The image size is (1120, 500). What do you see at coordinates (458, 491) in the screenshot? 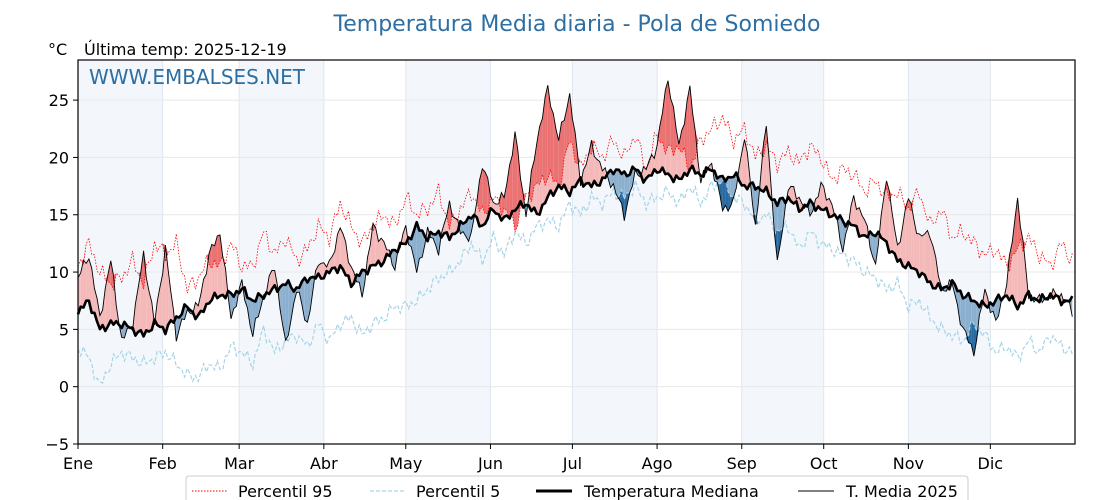
I see `legend-p5-label: Percentil 5` at bounding box center [458, 491].